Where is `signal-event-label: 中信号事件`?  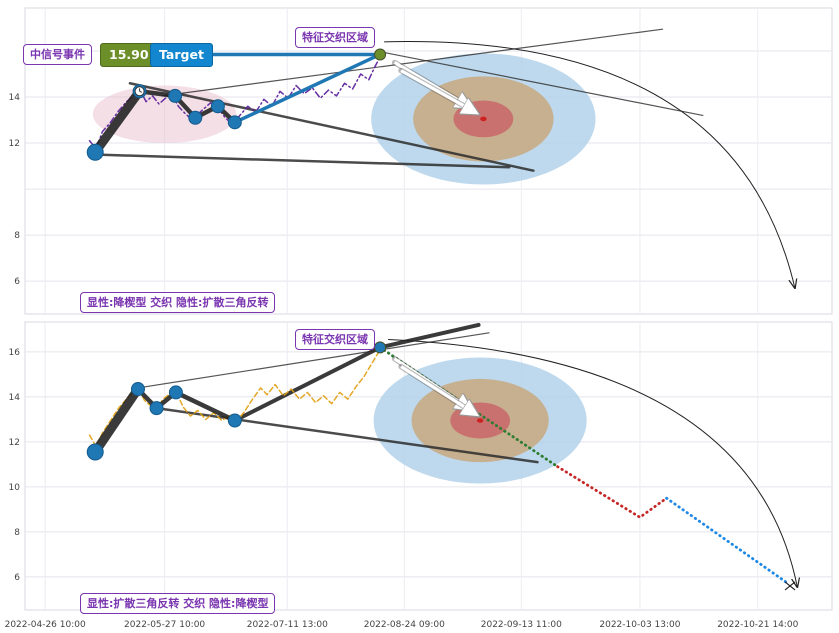
signal-event-label: 中信号事件 is located at coordinates (57, 55).